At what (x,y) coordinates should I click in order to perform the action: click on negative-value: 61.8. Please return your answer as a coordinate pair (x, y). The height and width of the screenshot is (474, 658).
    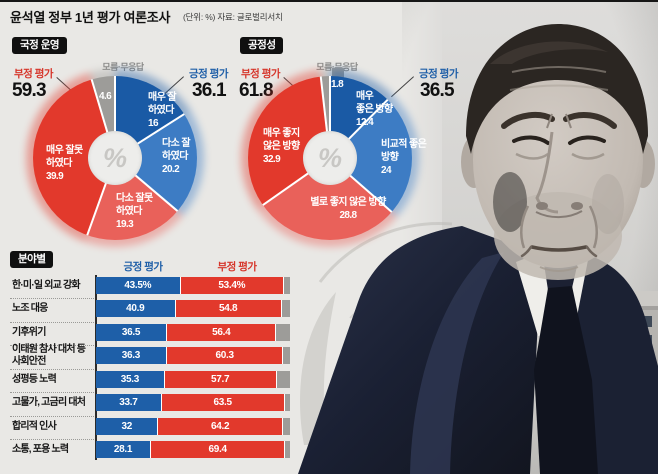
    Looking at the image, I should click on (256, 90).